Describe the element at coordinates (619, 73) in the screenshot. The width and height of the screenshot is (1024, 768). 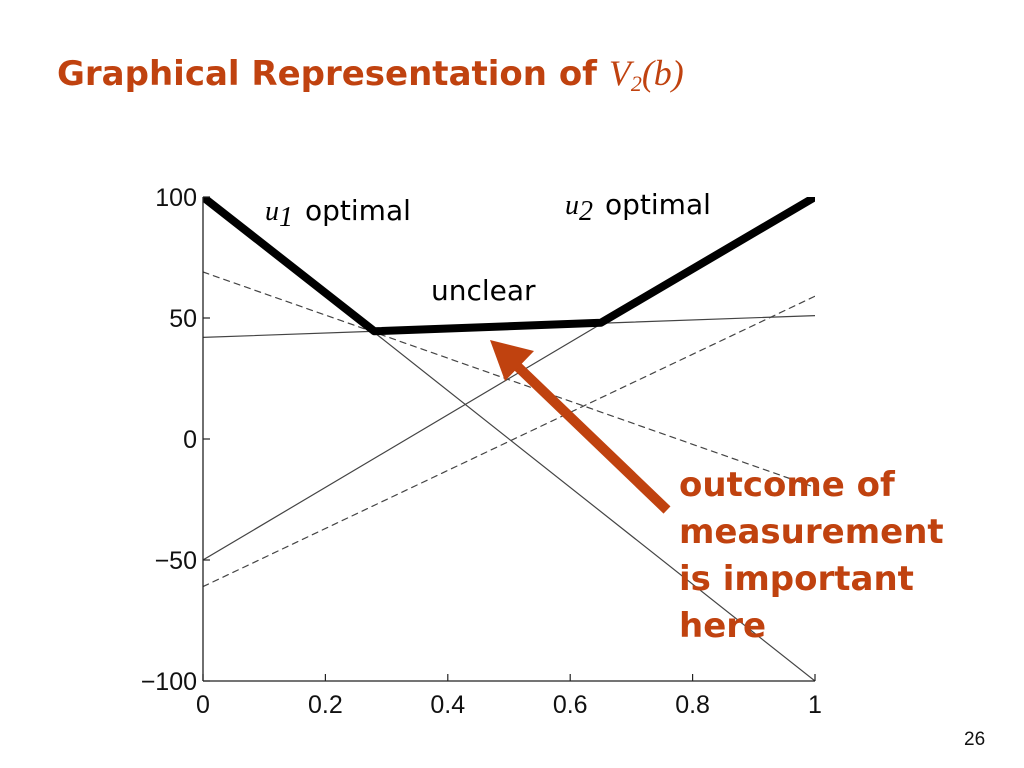
I see `title-math-main: V` at that location.